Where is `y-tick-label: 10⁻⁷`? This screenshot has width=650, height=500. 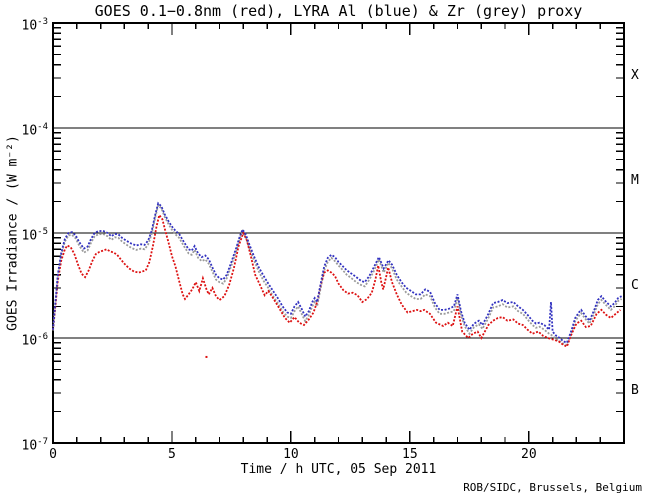 y-tick-label: 10⁻⁷ is located at coordinates (35, 445).